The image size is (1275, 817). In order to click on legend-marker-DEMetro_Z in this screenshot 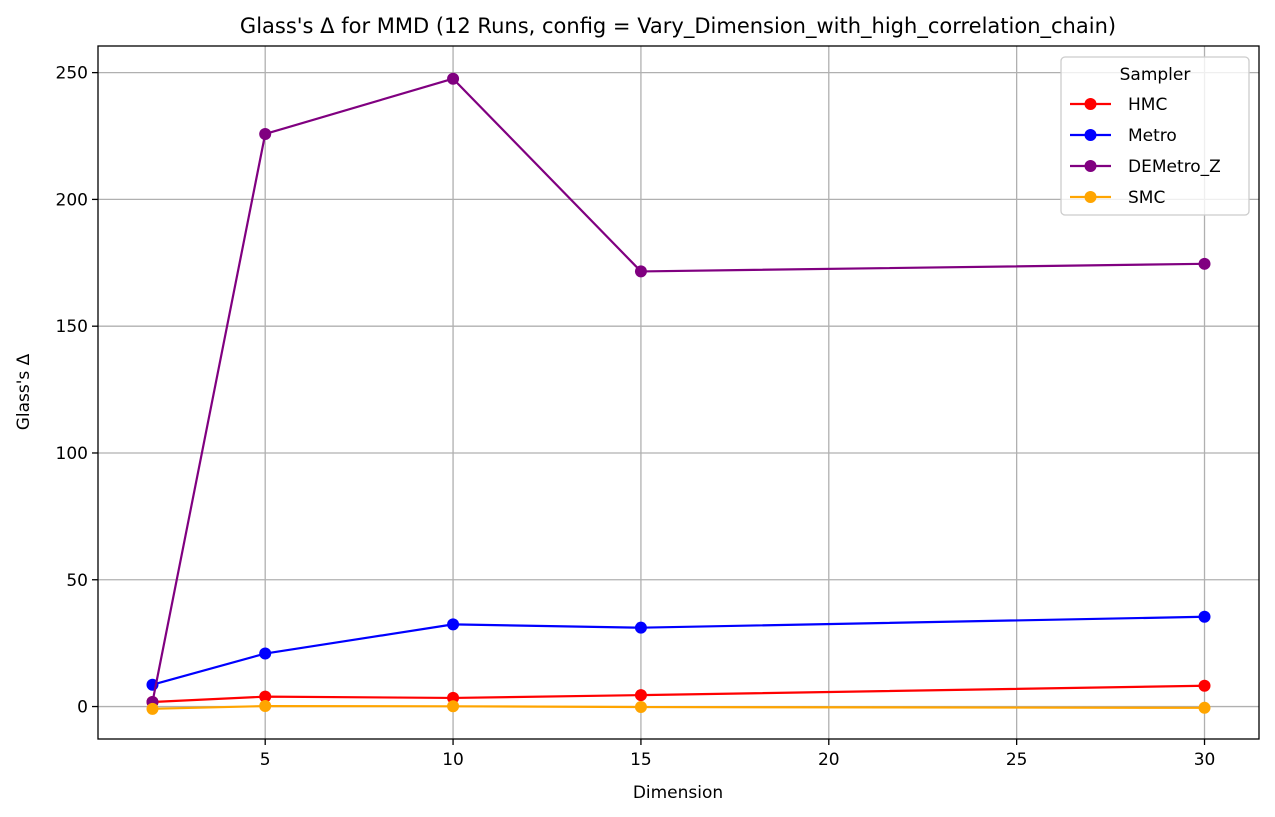, I will do `click(1090, 166)`.